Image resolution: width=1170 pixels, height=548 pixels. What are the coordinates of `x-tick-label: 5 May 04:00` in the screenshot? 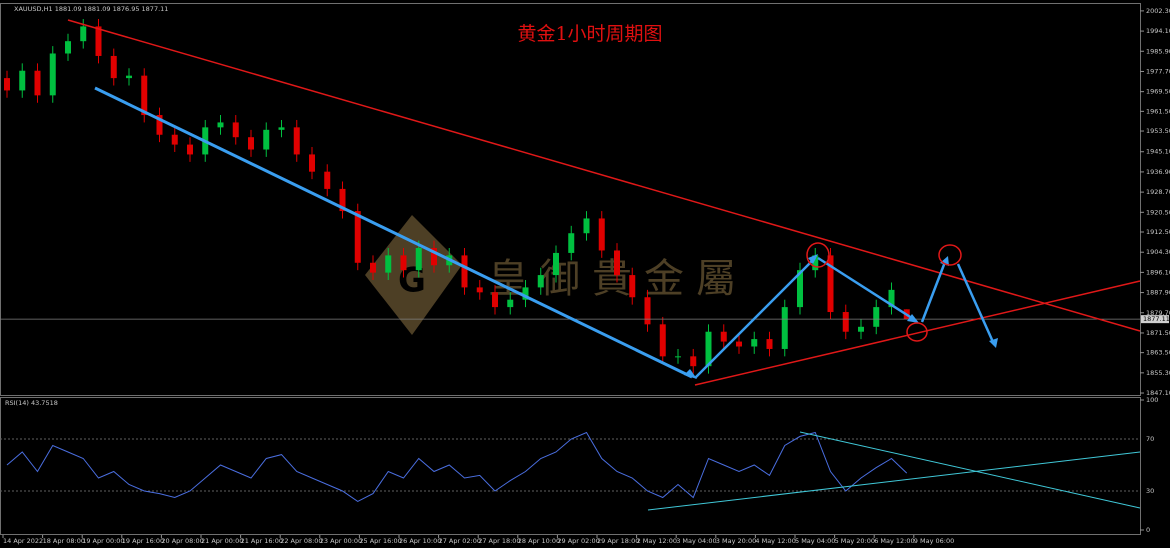 It's located at (815, 541).